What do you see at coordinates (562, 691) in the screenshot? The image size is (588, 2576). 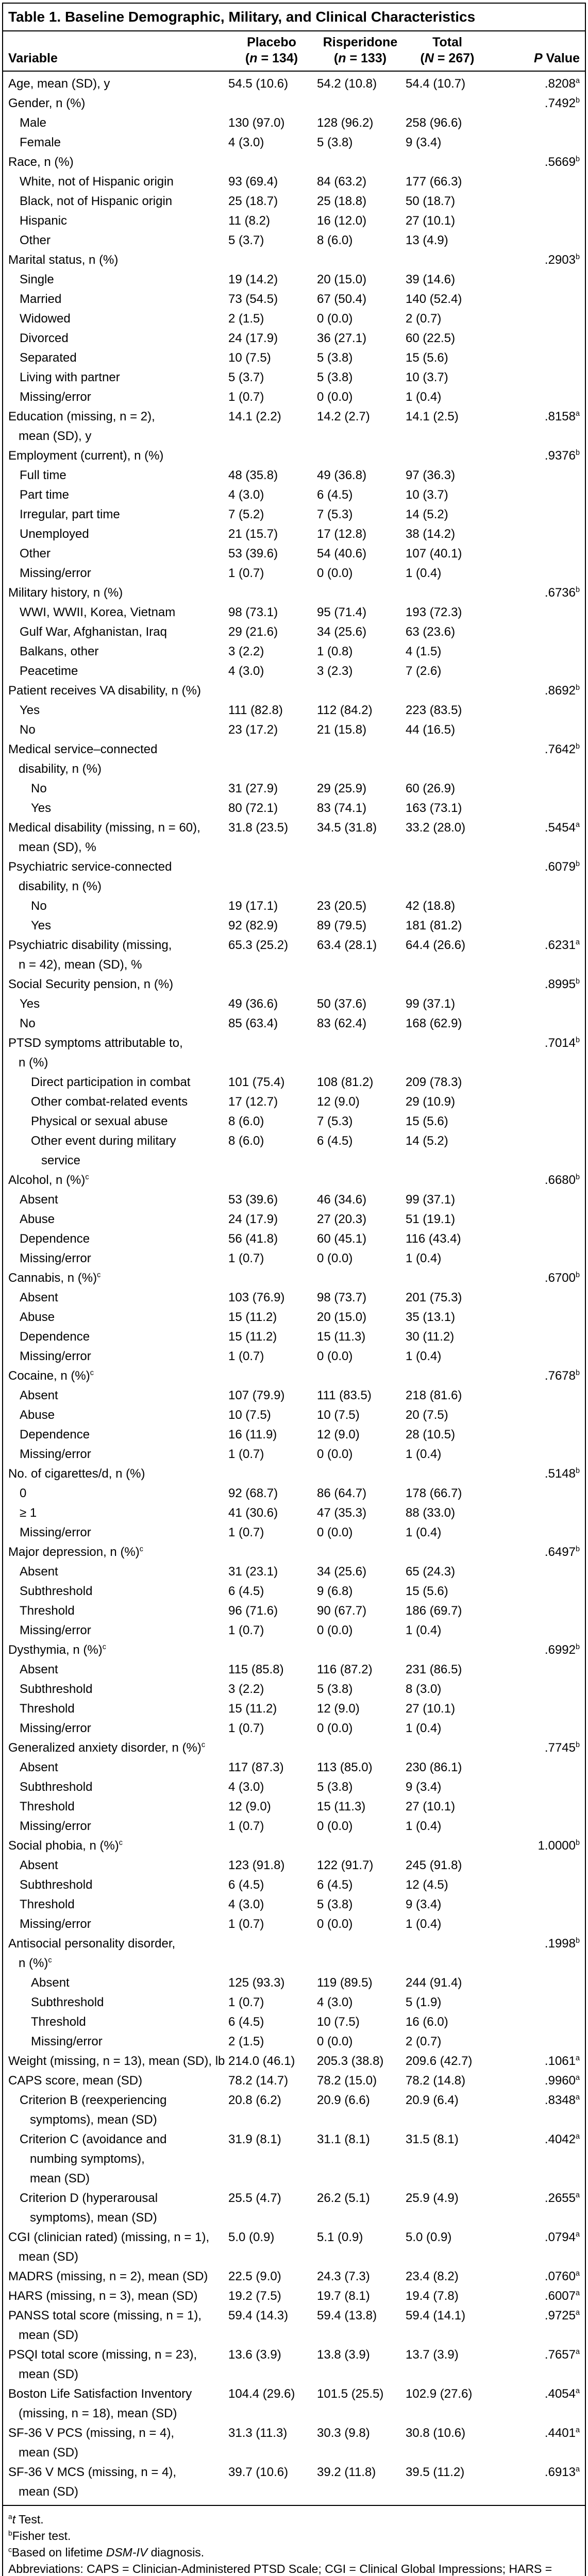 I see `p-value-cell: .8692b` at bounding box center [562, 691].